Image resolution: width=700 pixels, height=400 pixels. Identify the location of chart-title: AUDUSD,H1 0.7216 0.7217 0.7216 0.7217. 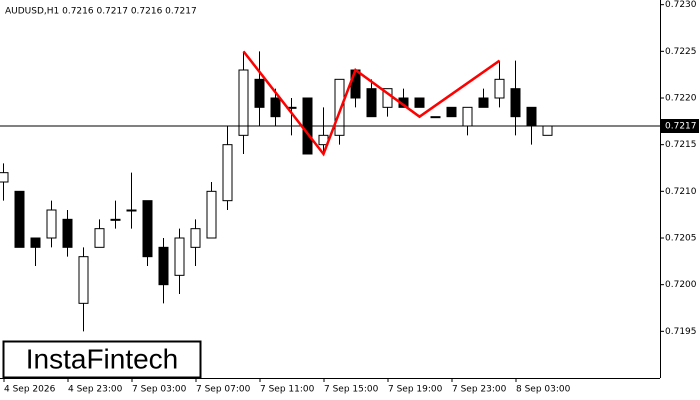
(101, 12).